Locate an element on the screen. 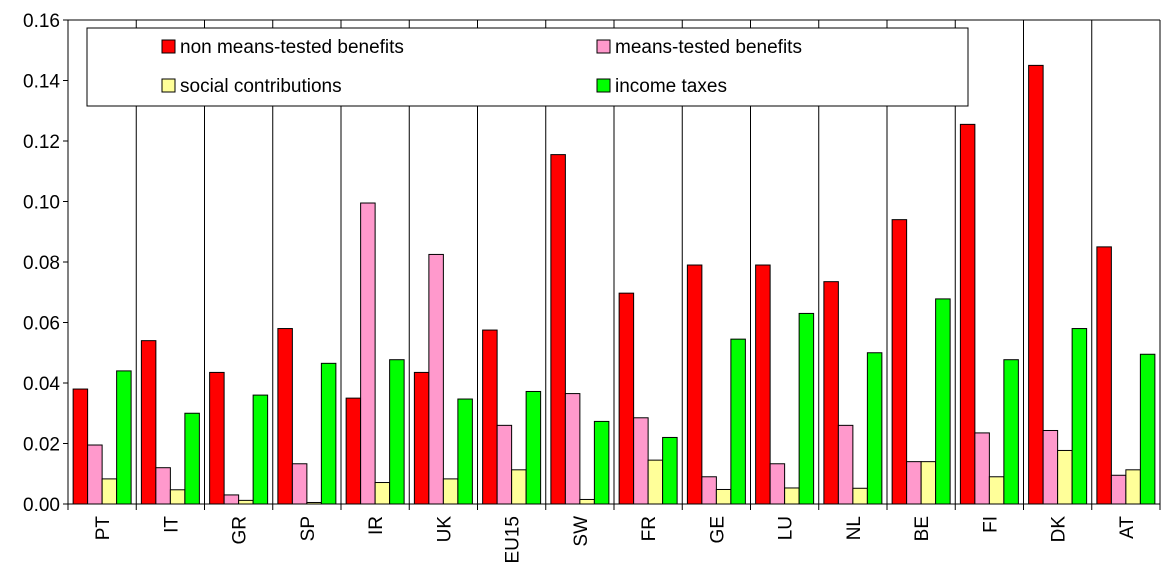  legend-label-2: social contributions is located at coordinates (261, 86).